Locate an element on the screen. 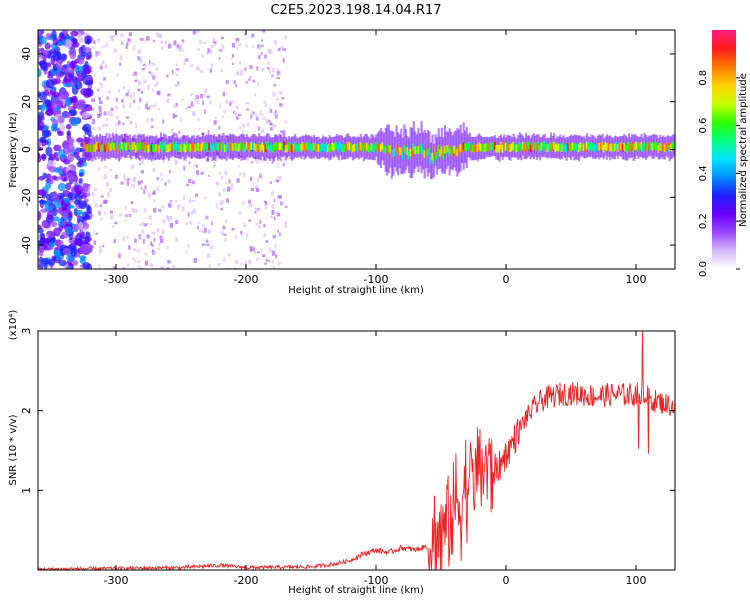 The height and width of the screenshot is (600, 750). snr-x-tick-label: 0 is located at coordinates (506, 580).